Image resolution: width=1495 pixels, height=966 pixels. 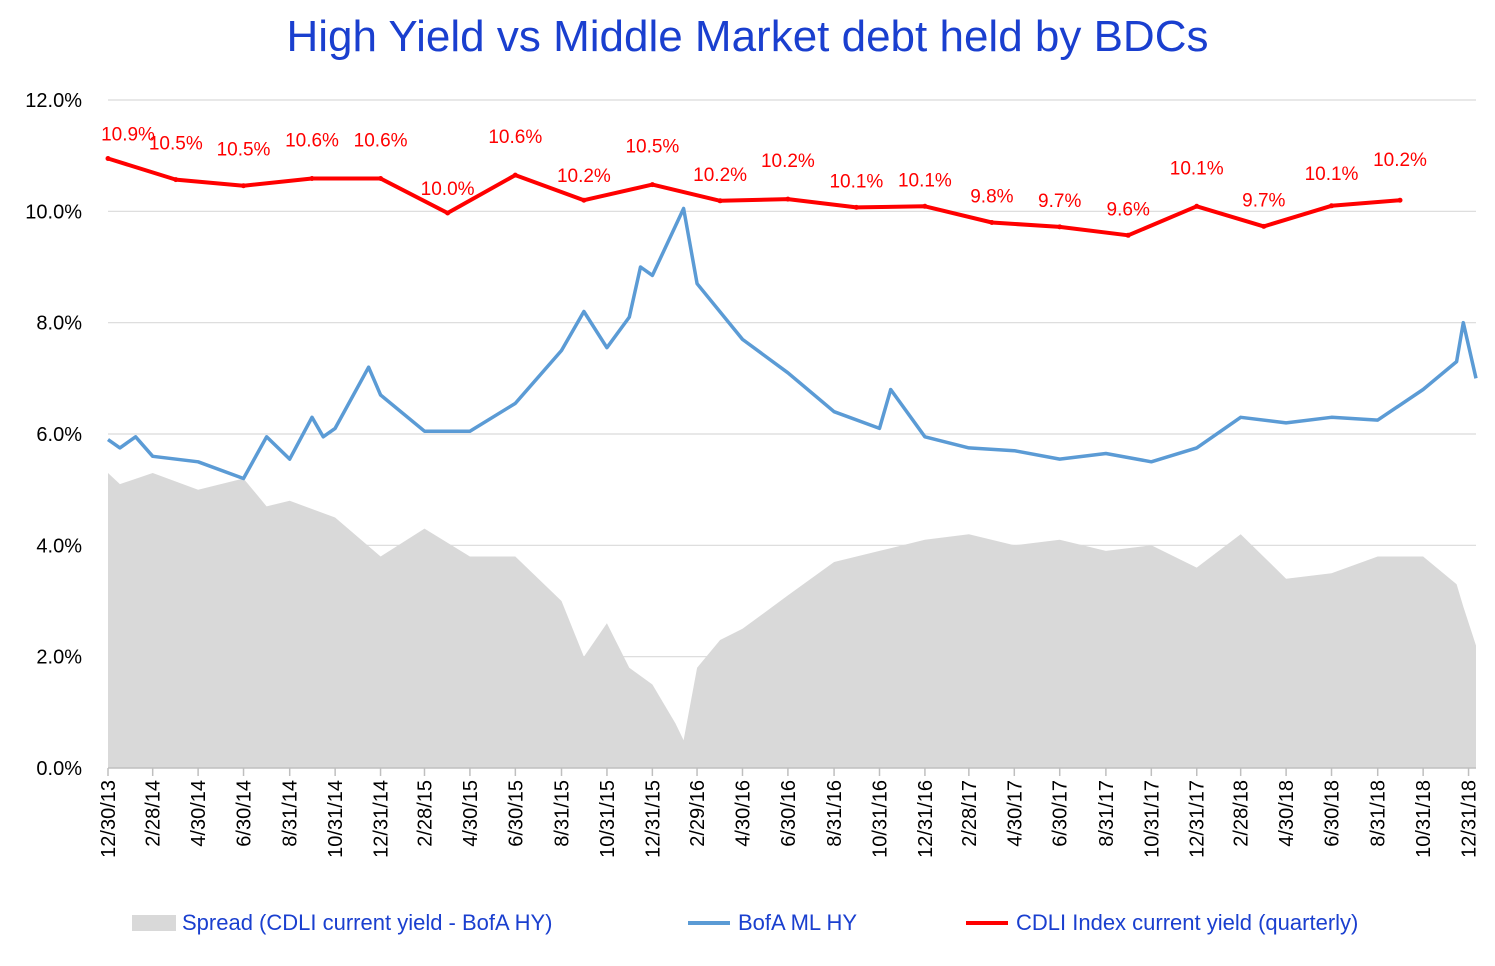 I want to click on x-tick-label: 12/30/13, so click(x=109, y=819).